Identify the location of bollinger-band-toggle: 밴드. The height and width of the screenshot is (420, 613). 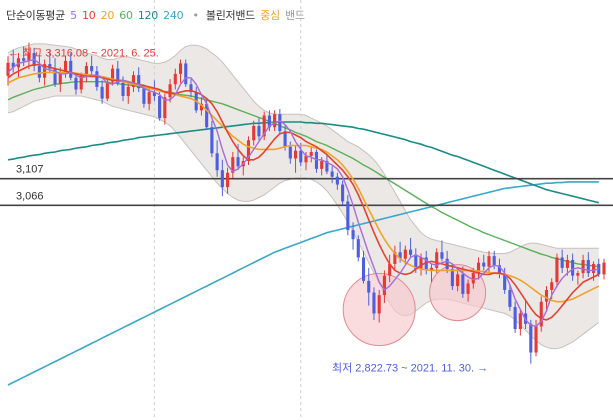
(295, 15).